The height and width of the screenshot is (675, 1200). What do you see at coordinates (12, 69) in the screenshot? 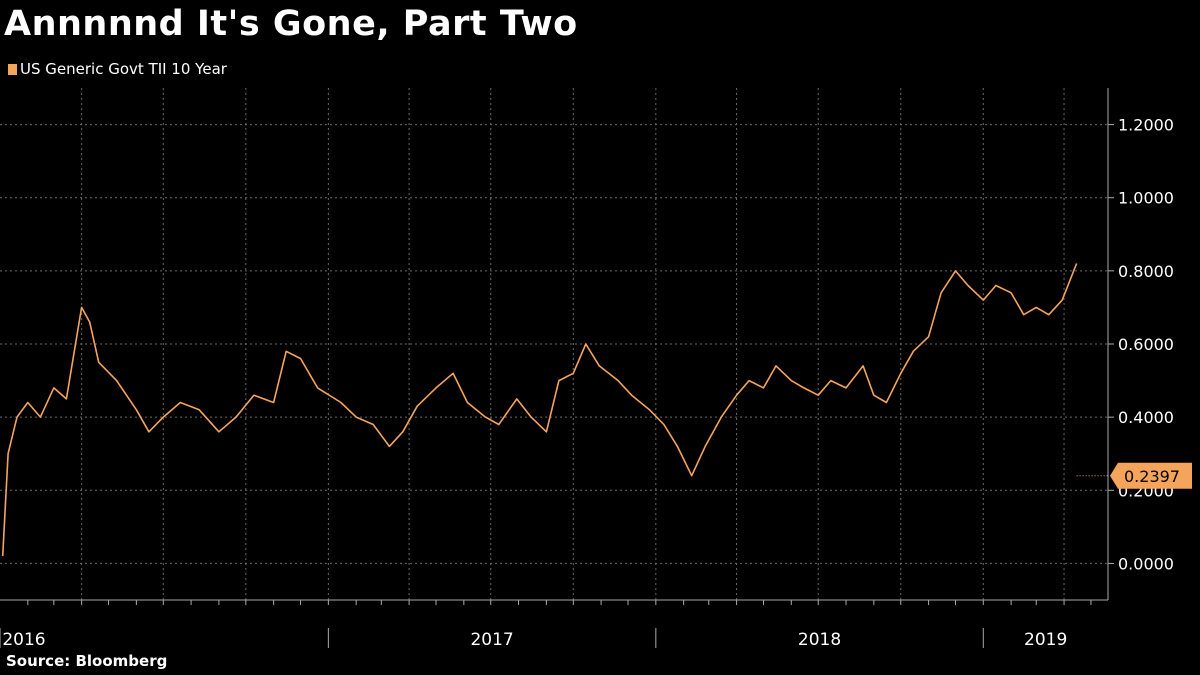
I see `legend-swatch` at bounding box center [12, 69].